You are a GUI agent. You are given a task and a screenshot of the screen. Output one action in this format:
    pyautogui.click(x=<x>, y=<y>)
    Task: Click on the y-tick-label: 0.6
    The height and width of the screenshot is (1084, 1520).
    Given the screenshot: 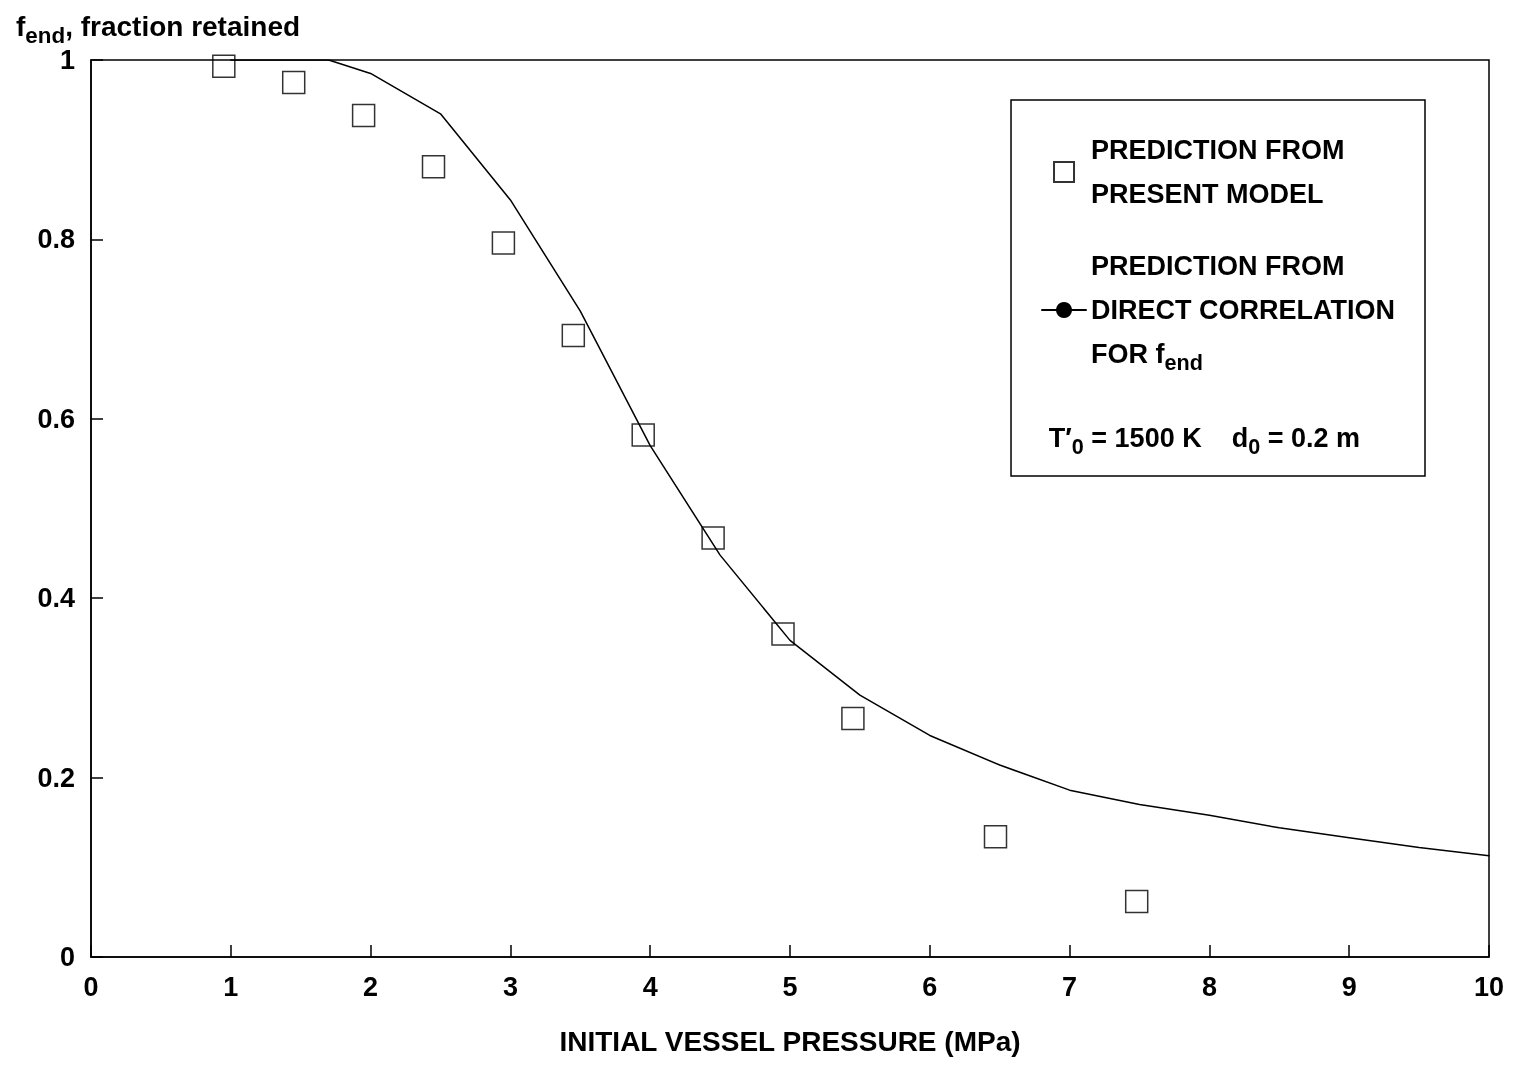 What is the action you would take?
    pyautogui.click(x=56, y=418)
    